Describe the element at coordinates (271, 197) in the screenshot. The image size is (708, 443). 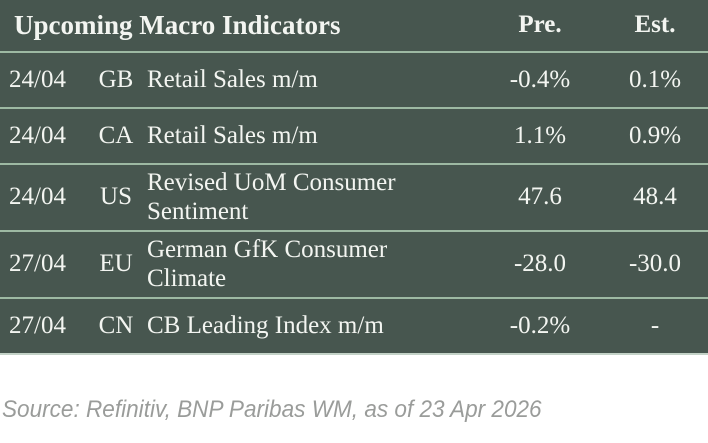
I see `row-indicator: Revised UoM Consumer Sentiment` at that location.